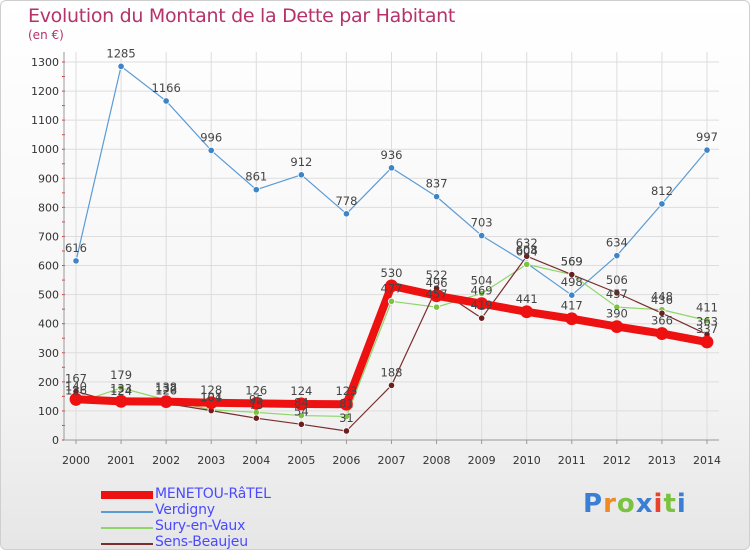  Describe the element at coordinates (45, 120) in the screenshot. I see `y-tick-label: 1100` at that location.